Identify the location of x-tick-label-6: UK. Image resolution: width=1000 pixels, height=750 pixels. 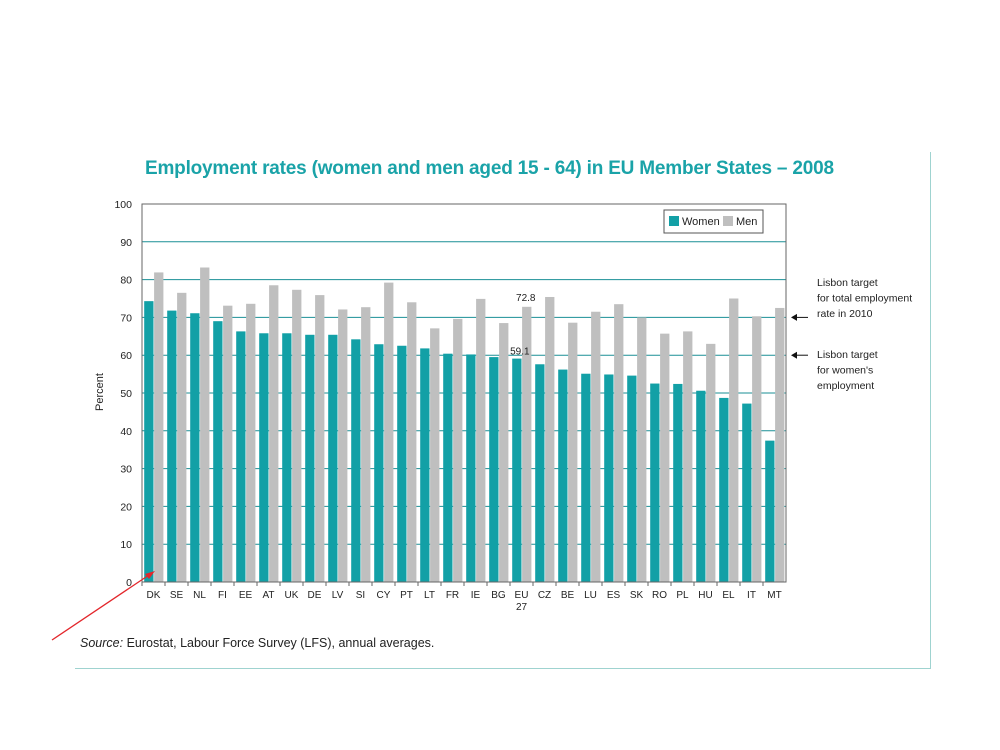
(292, 595).